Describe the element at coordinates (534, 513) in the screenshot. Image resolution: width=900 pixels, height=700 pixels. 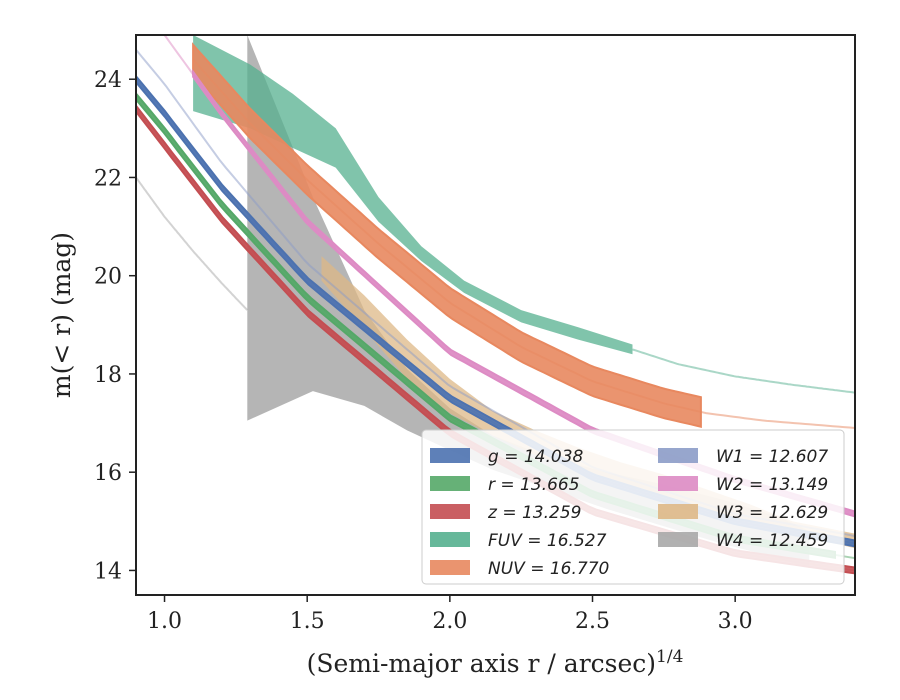
I see `legend-label: z = 13.259` at that location.